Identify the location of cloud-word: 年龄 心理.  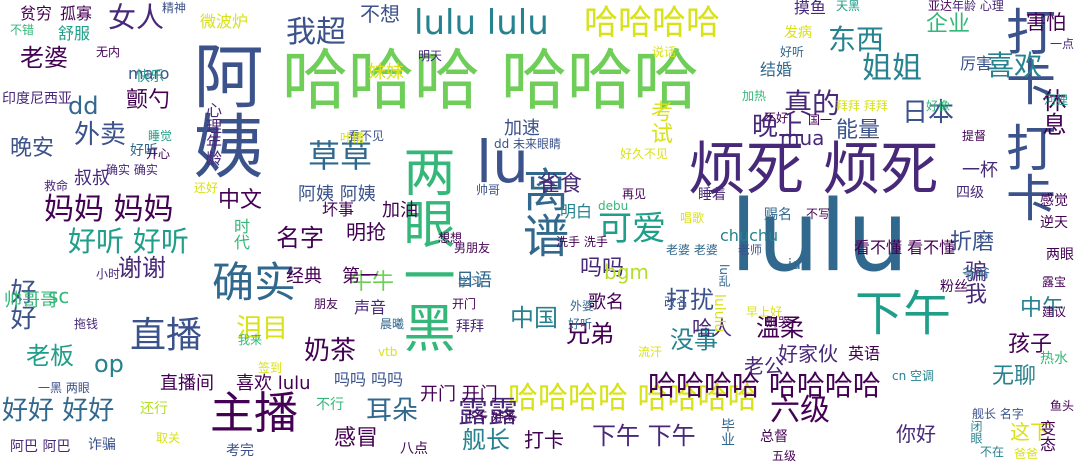
(978, 6).